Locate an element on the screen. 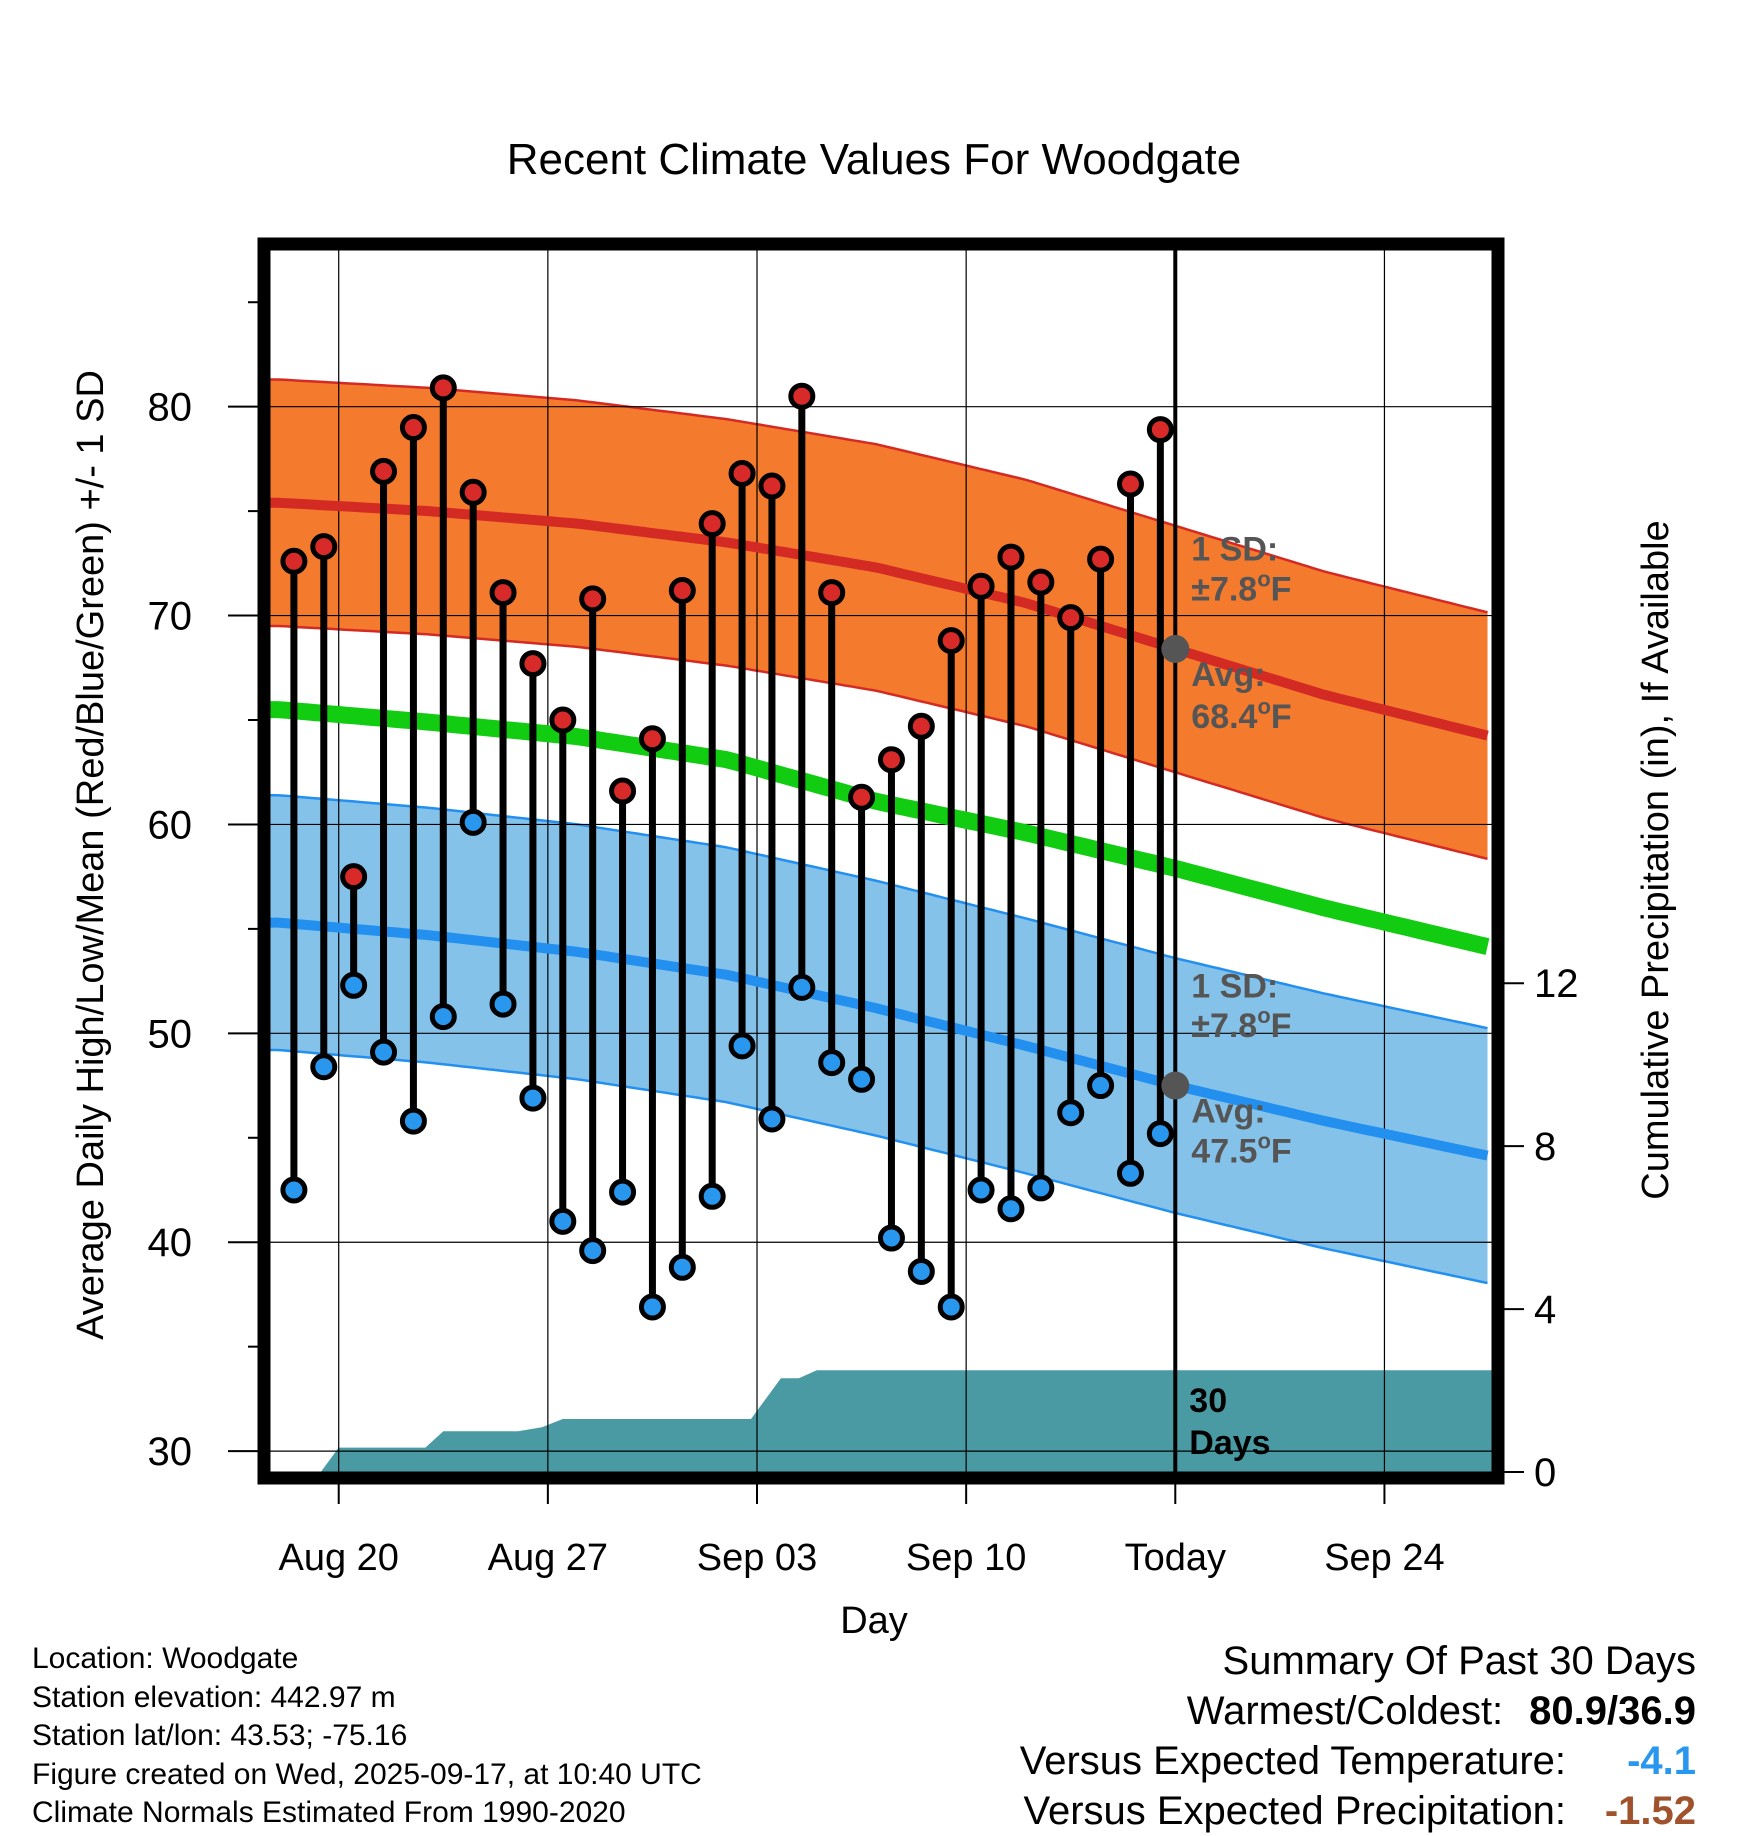 This screenshot has width=1748, height=1836. warmest-coldest-value: 80.9/36.9 is located at coordinates (1612, 1711).